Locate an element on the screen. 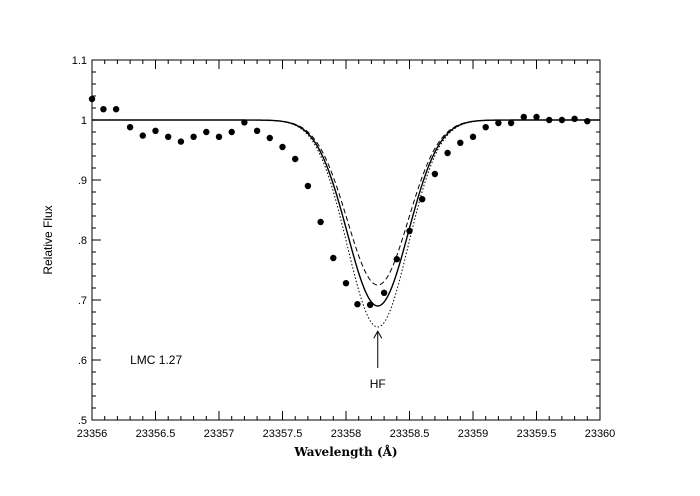  annotations: LMC 1.27 HF is located at coordinates (258, 360).